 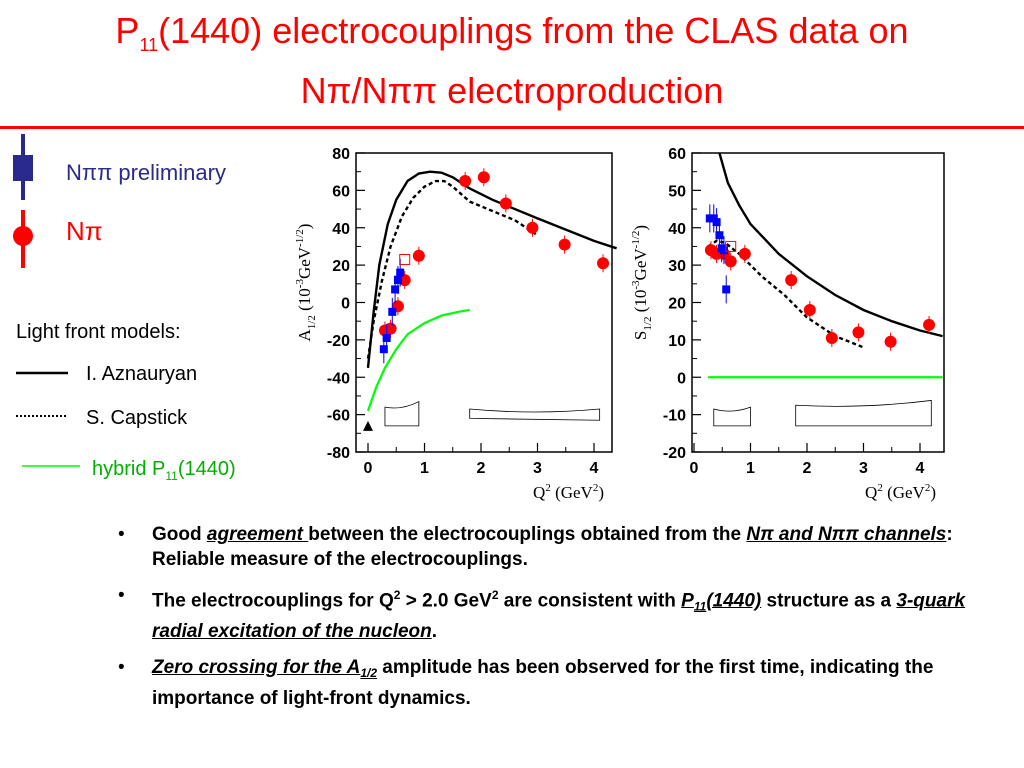 What do you see at coordinates (137, 418) in the screenshot?
I see `legend-capstick-label: S. Capstick` at bounding box center [137, 418].